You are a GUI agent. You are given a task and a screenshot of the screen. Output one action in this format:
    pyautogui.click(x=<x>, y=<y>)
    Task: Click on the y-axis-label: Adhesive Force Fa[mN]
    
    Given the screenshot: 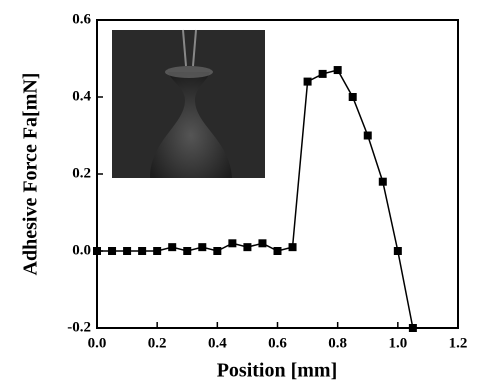 What is the action you would take?
    pyautogui.click(x=31, y=174)
    